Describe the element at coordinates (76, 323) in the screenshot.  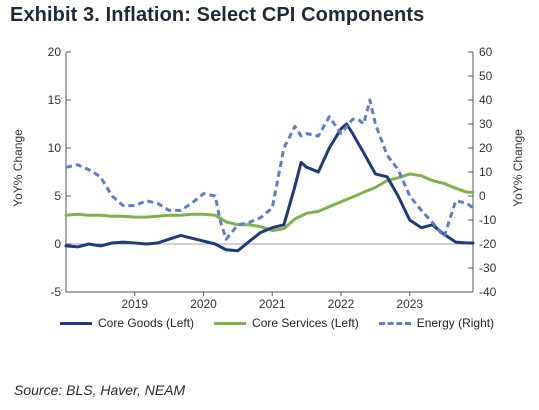
I see `core-goods-swatch` at that location.